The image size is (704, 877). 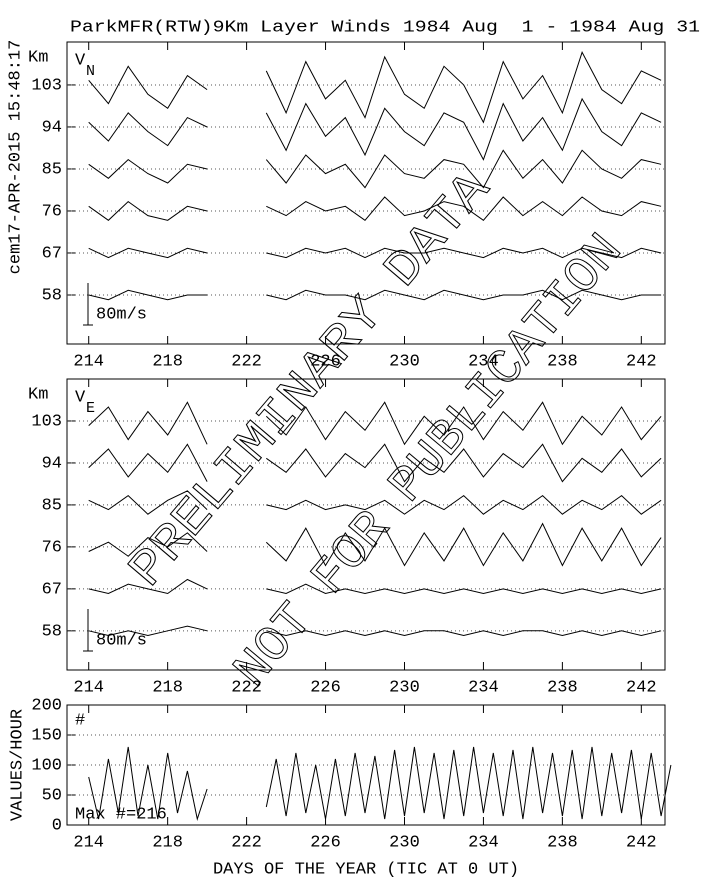 I want to click on panel-label-subscript: E, so click(x=90, y=408).